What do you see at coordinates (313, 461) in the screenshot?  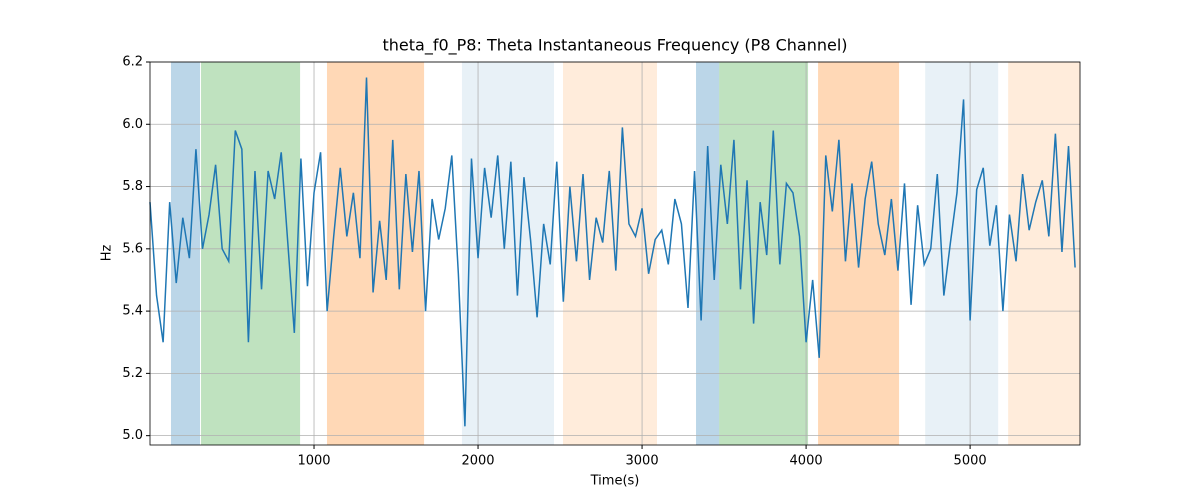 I see `x-tick-label: 1000` at bounding box center [313, 461].